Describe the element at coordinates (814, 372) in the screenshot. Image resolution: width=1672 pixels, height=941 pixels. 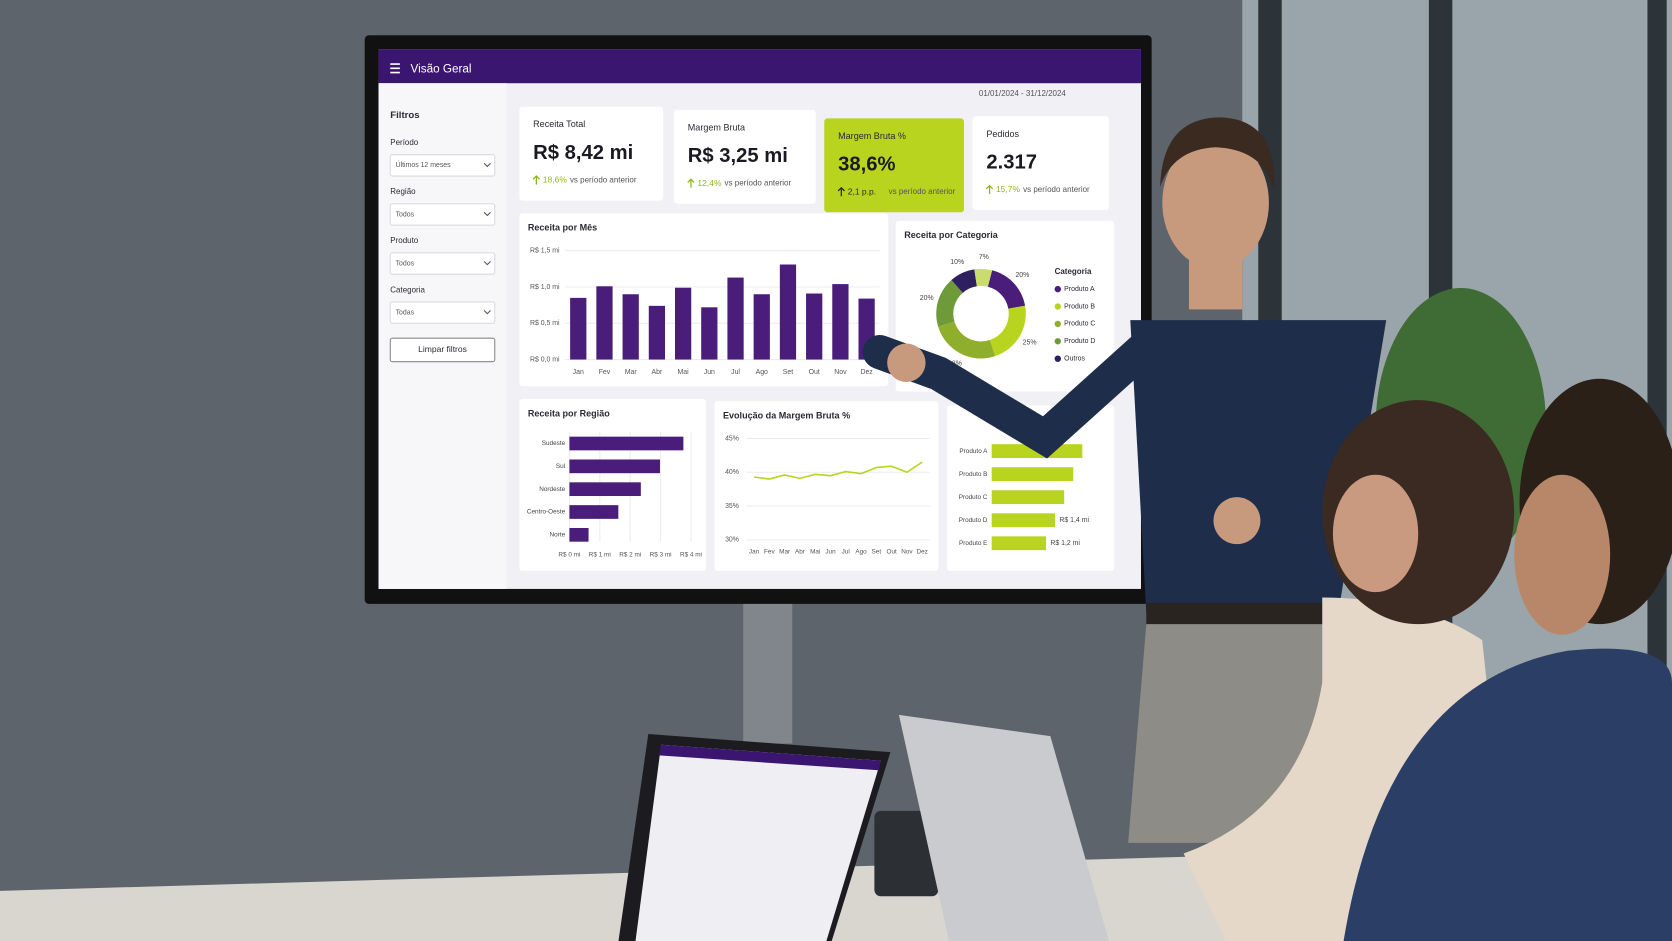
I see `x-tick-label: Out` at that location.